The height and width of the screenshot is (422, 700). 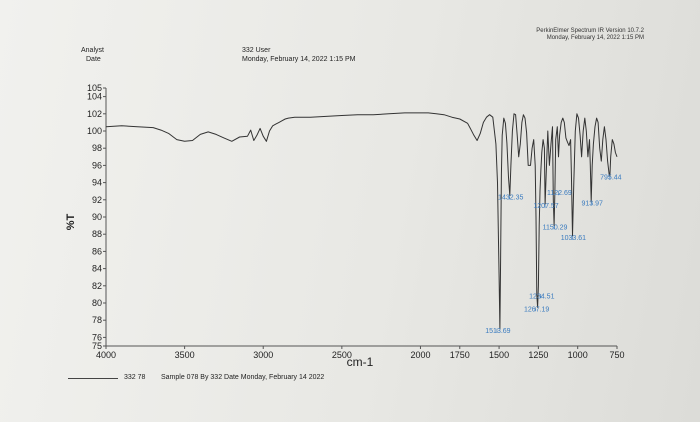 What do you see at coordinates (97, 234) in the screenshot?
I see `y-tick-label: 88` at bounding box center [97, 234].